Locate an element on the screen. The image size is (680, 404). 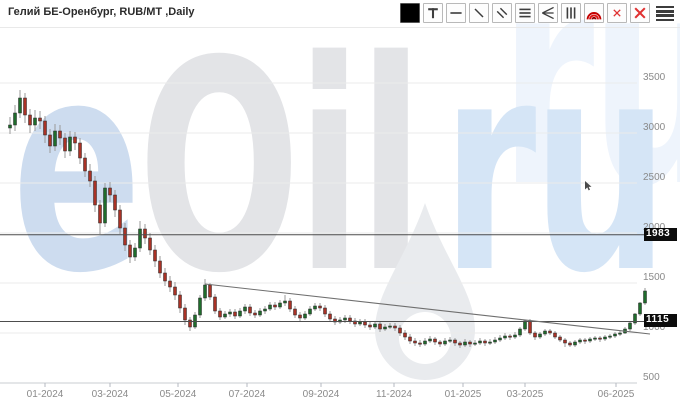
y-axis-label: 3000 is located at coordinates (654, 127).